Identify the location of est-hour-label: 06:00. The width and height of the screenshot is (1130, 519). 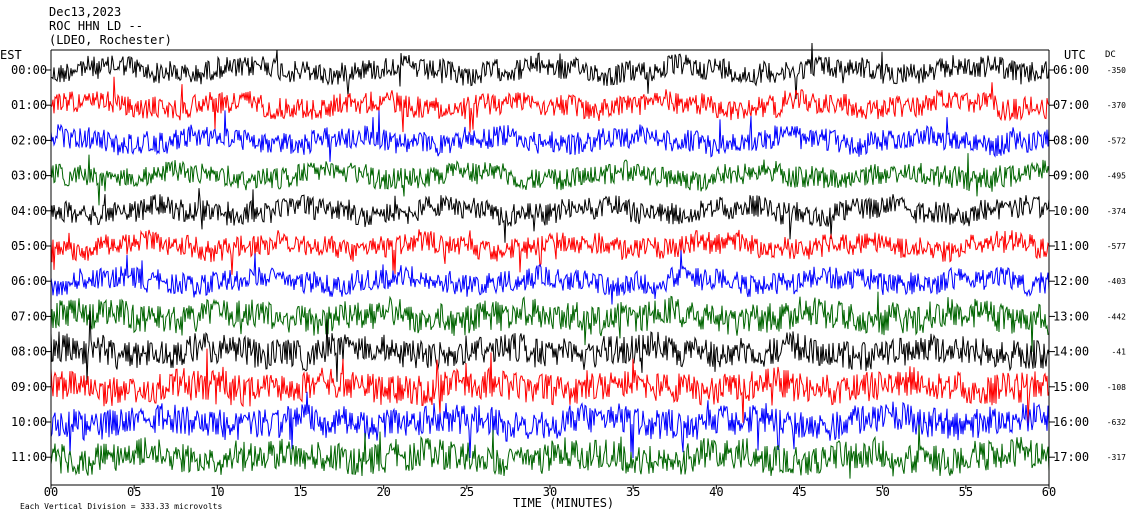
(29, 281).